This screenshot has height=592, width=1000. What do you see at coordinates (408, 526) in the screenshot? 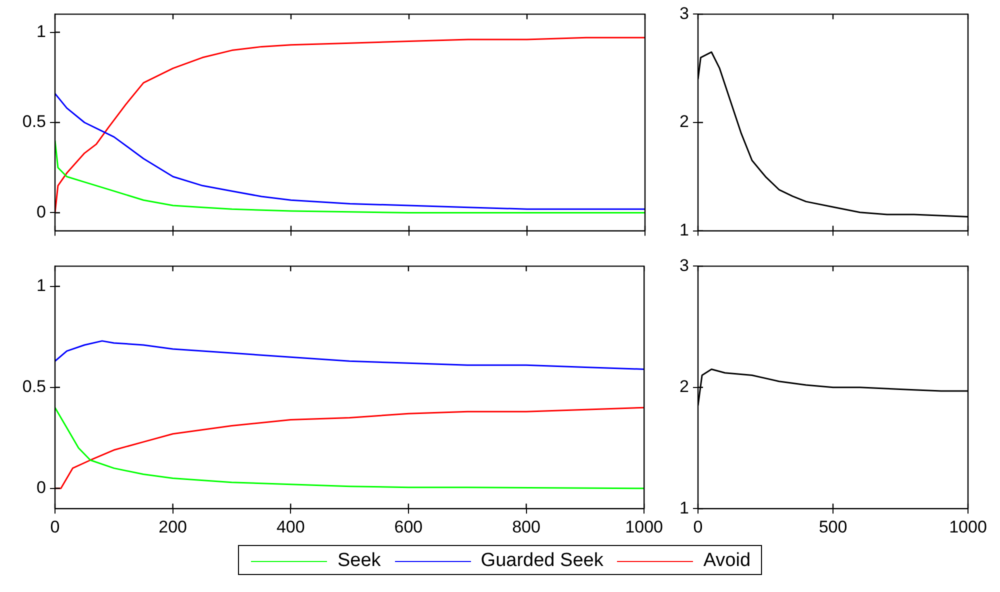
I see `x-tick-label: 600` at bounding box center [408, 526].